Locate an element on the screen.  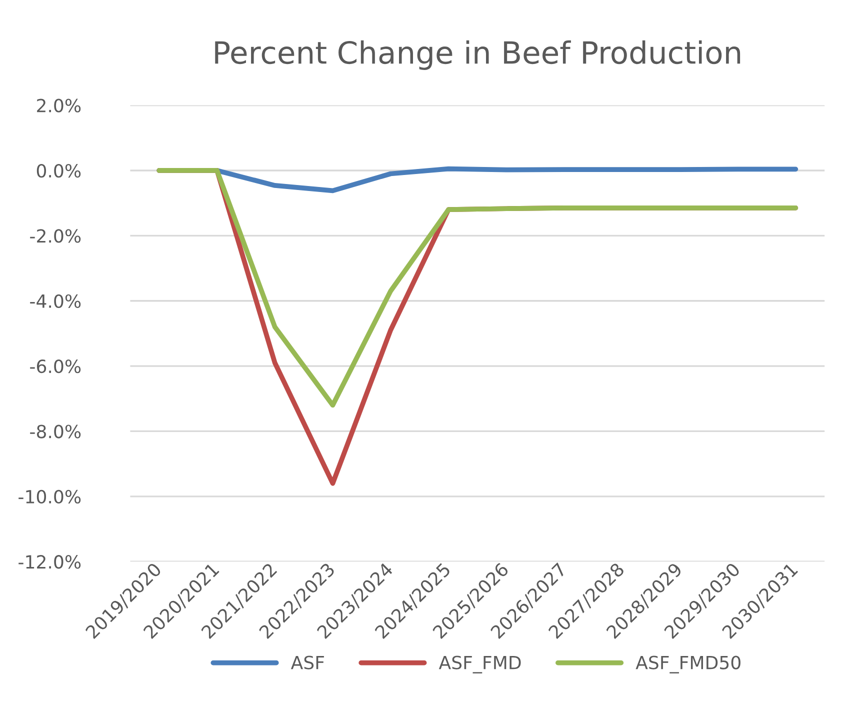
y-tick-label: 2.0% is located at coordinates (59, 105).